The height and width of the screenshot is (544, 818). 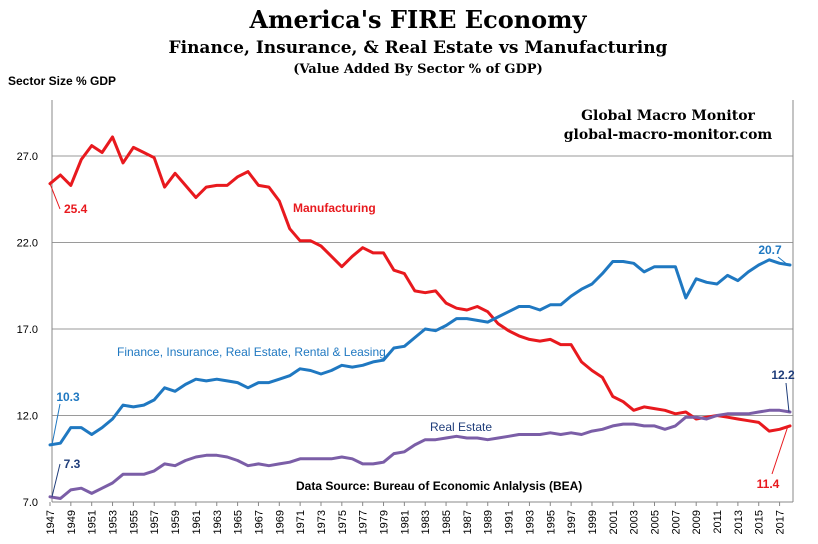 I want to click on x-tick-label: 1979, so click(x=385, y=522).